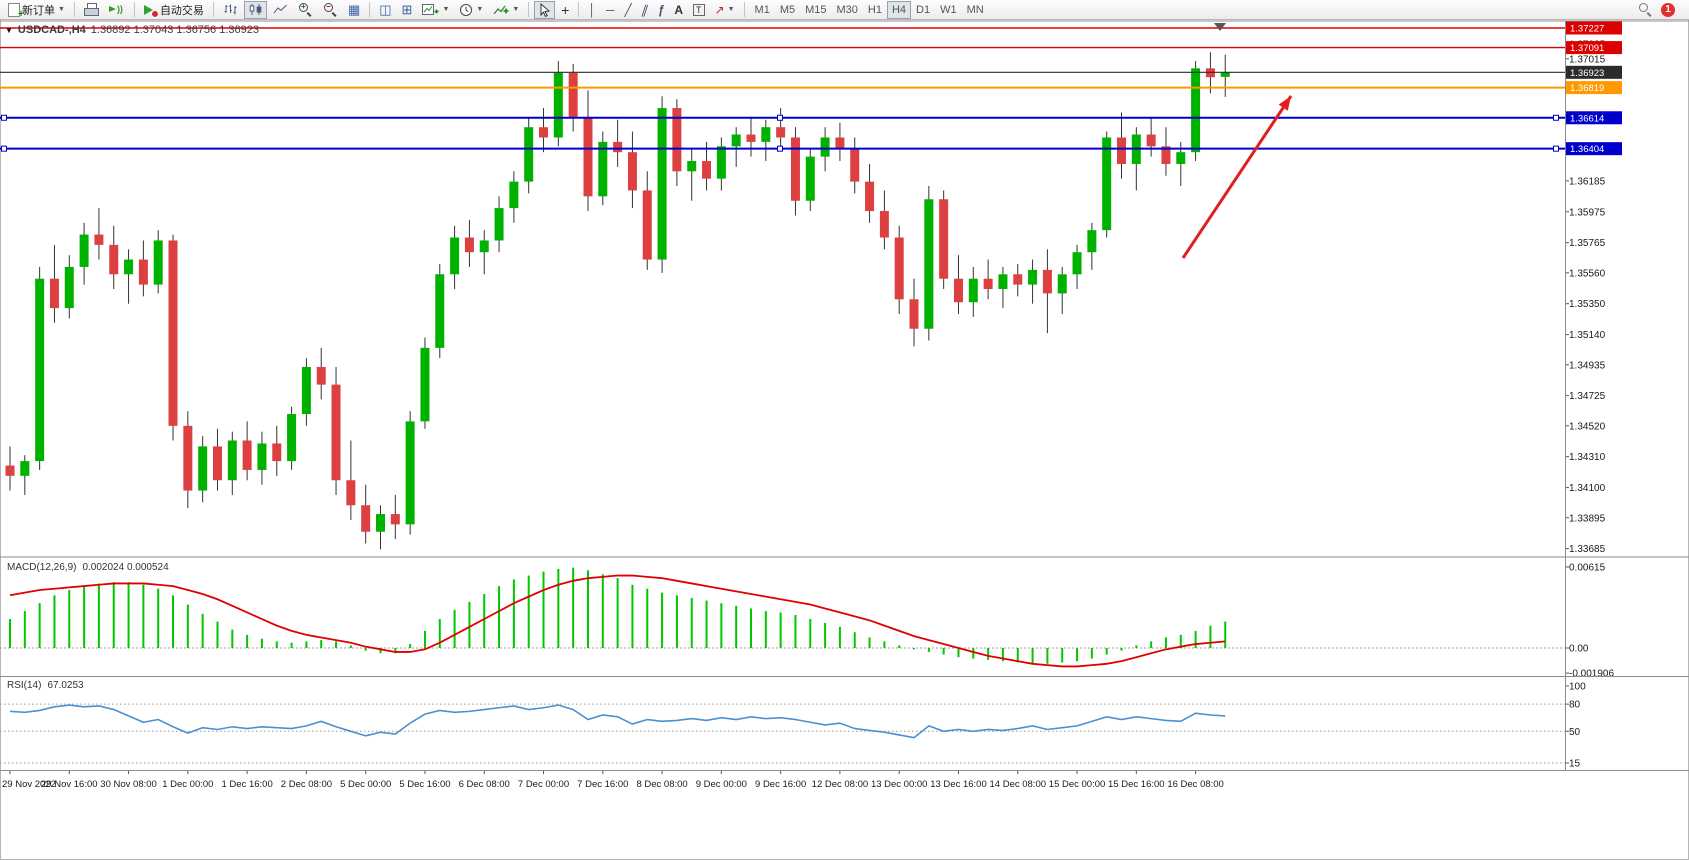  Describe the element at coordinates (430, 9) in the screenshot. I see `new-chart-icon` at that location.